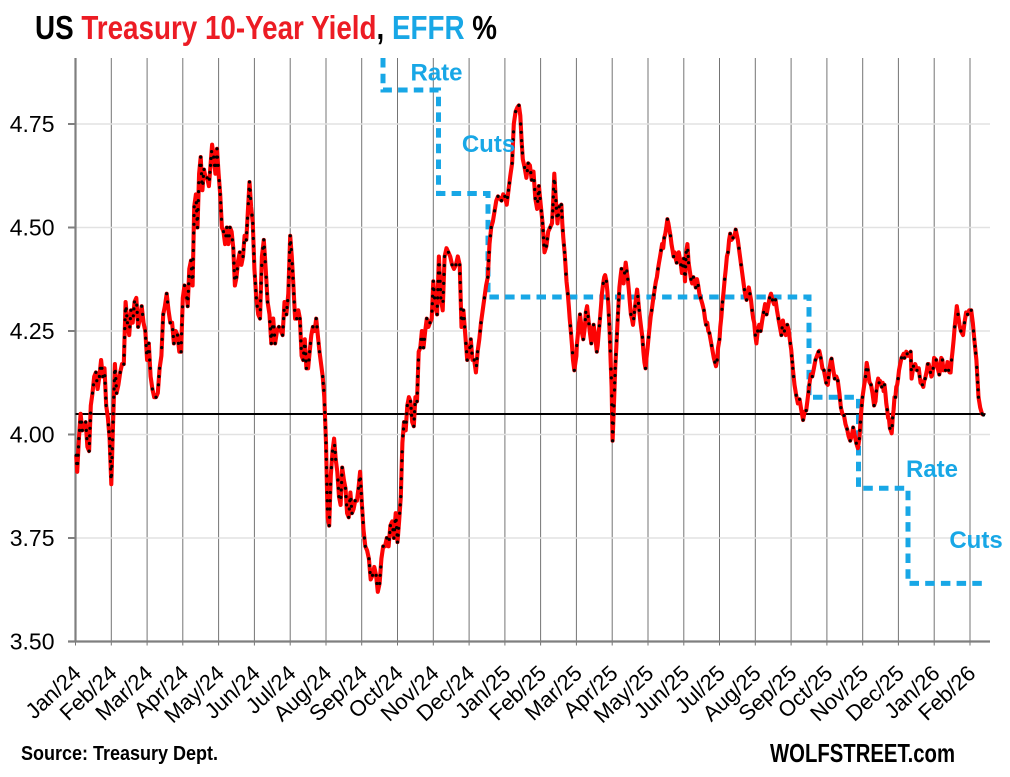  I want to click on svg-text: 4.75, so click(32, 124).